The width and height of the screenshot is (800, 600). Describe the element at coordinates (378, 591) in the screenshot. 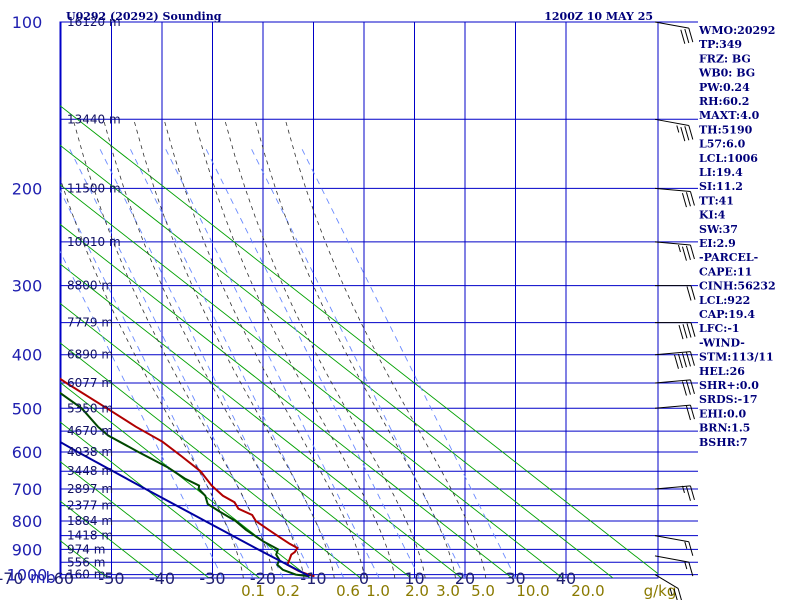

I see `mixing-ratio-label: 1.0` at that location.